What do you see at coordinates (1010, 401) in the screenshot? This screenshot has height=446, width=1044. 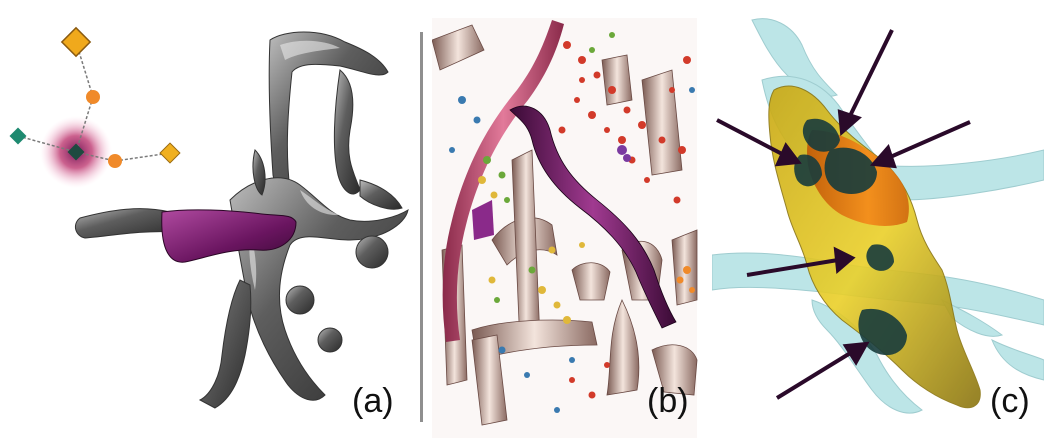 I see `panel-label-c: (c)` at bounding box center [1010, 401].